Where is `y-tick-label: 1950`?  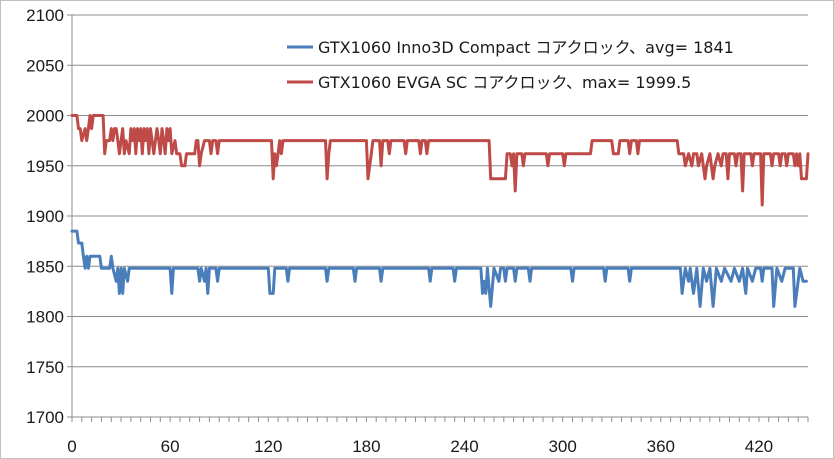
y-tick-label: 1950 is located at coordinates (45, 166).